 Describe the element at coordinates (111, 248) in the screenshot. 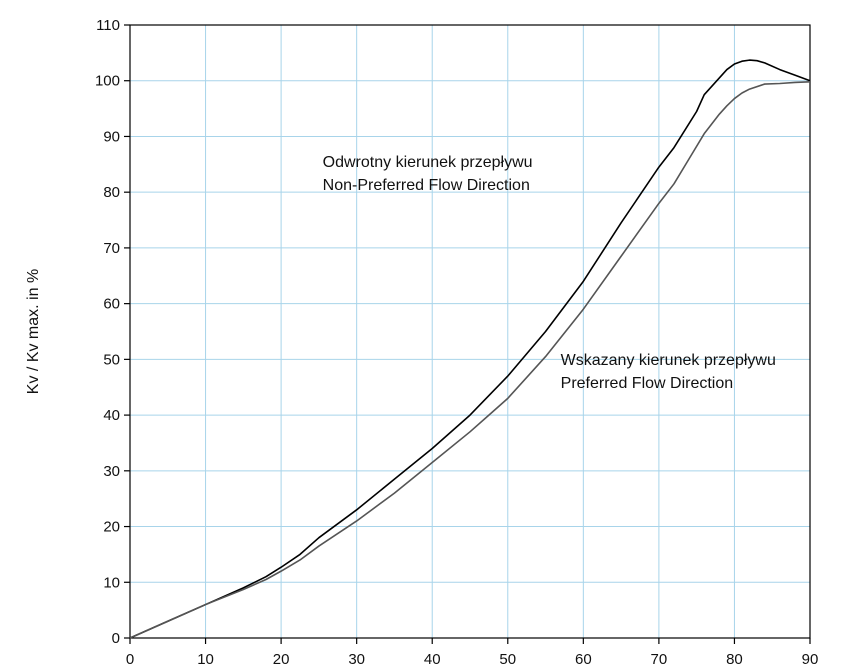

I see `y-tick-label: 70` at that location.